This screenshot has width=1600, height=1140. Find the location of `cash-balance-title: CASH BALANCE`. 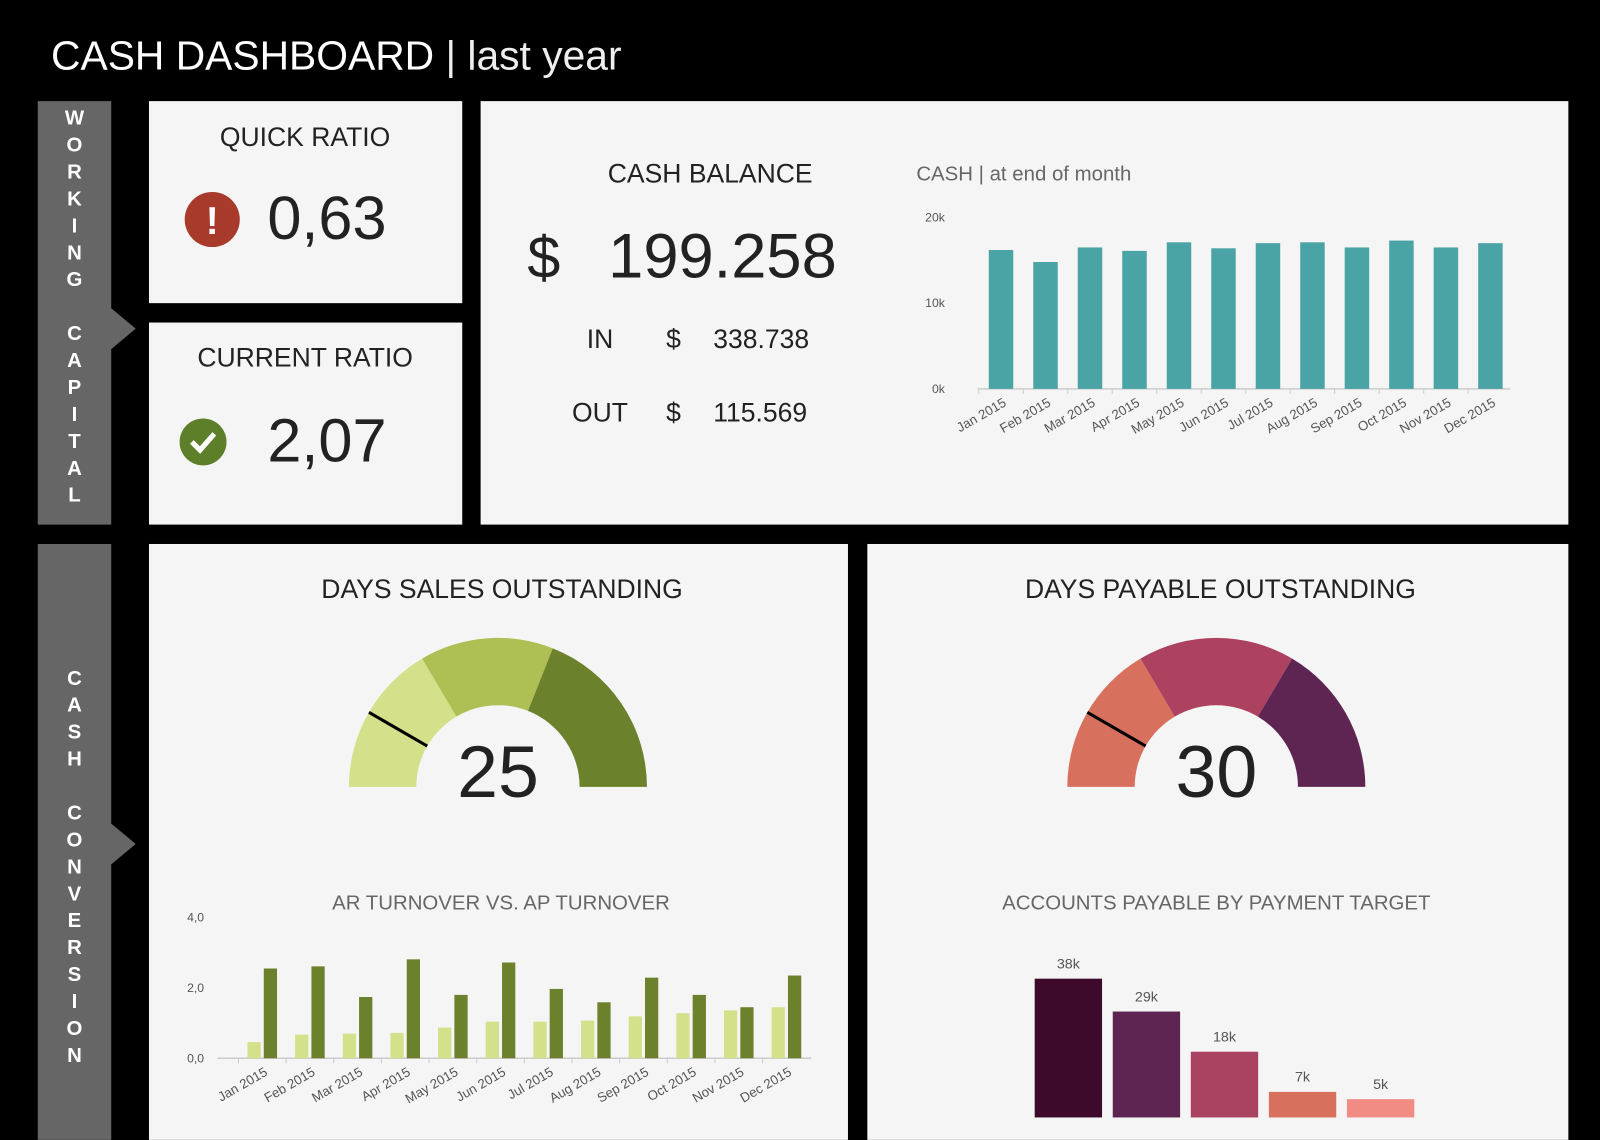

cash-balance-title: CASH BALANCE is located at coordinates (710, 174).